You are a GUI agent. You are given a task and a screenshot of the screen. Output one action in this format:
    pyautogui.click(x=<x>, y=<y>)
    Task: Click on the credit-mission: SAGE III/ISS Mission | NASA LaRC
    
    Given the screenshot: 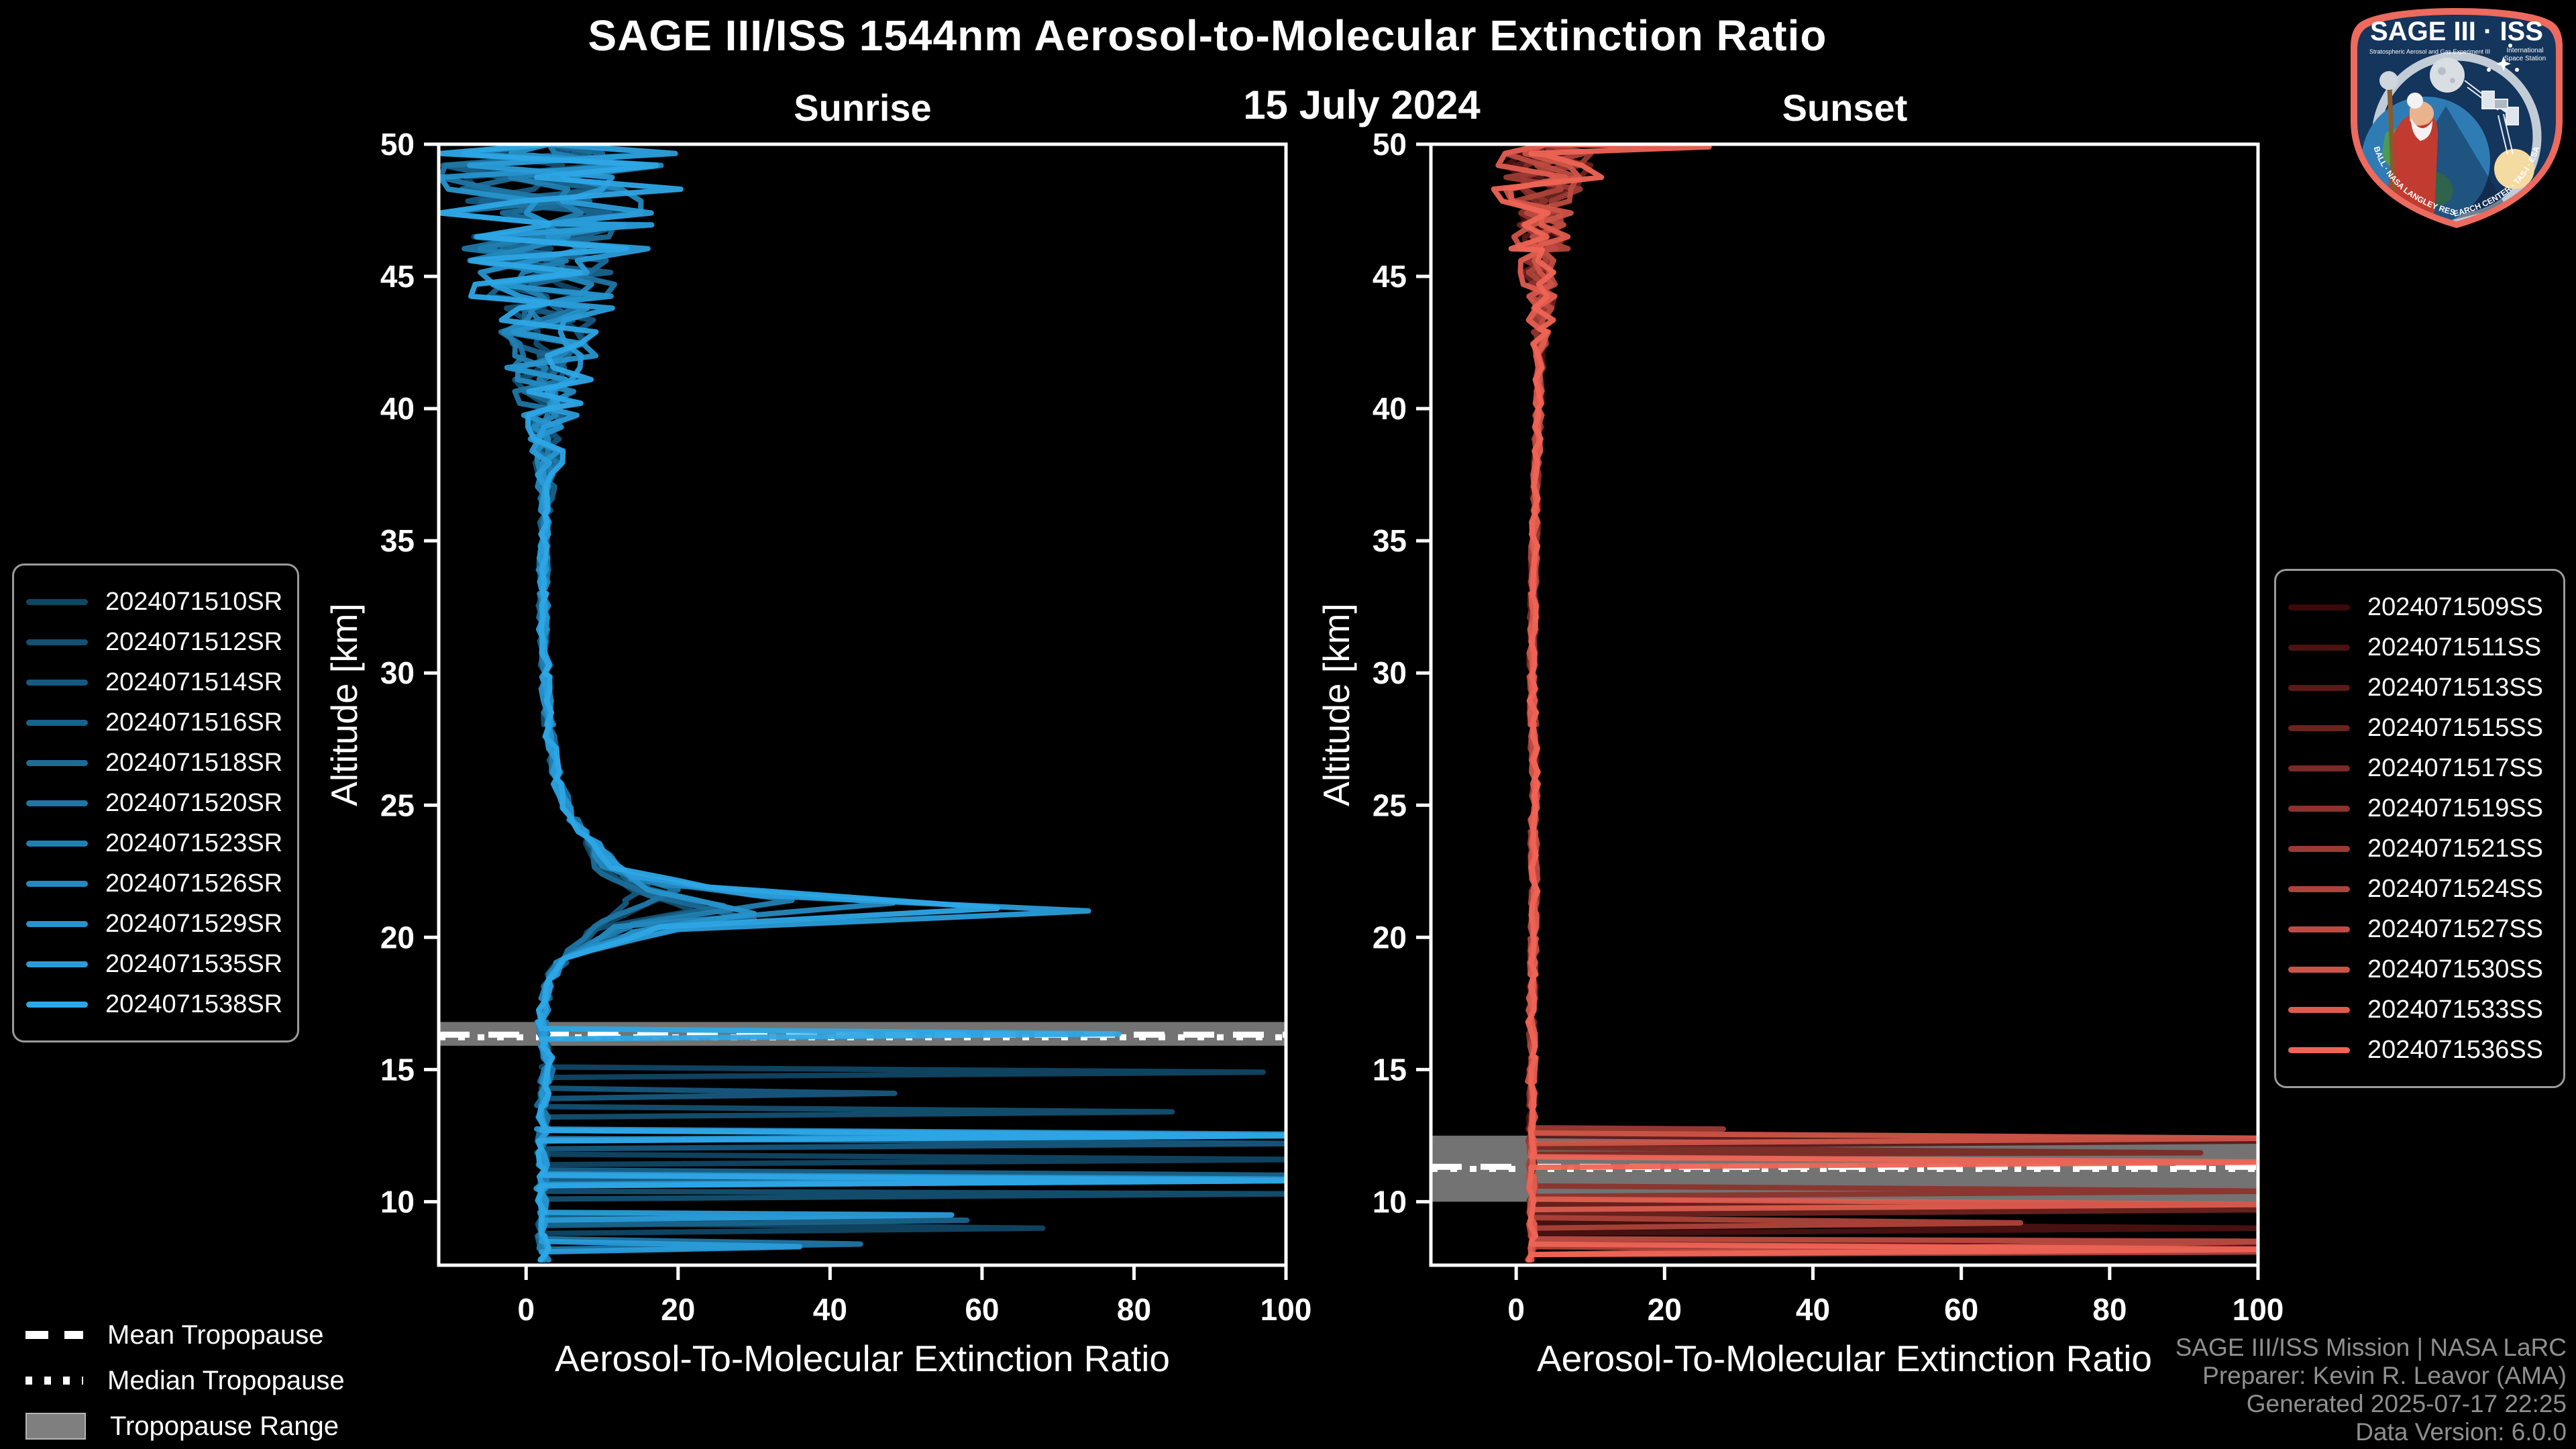 What is the action you would take?
    pyautogui.click(x=2371, y=1347)
    